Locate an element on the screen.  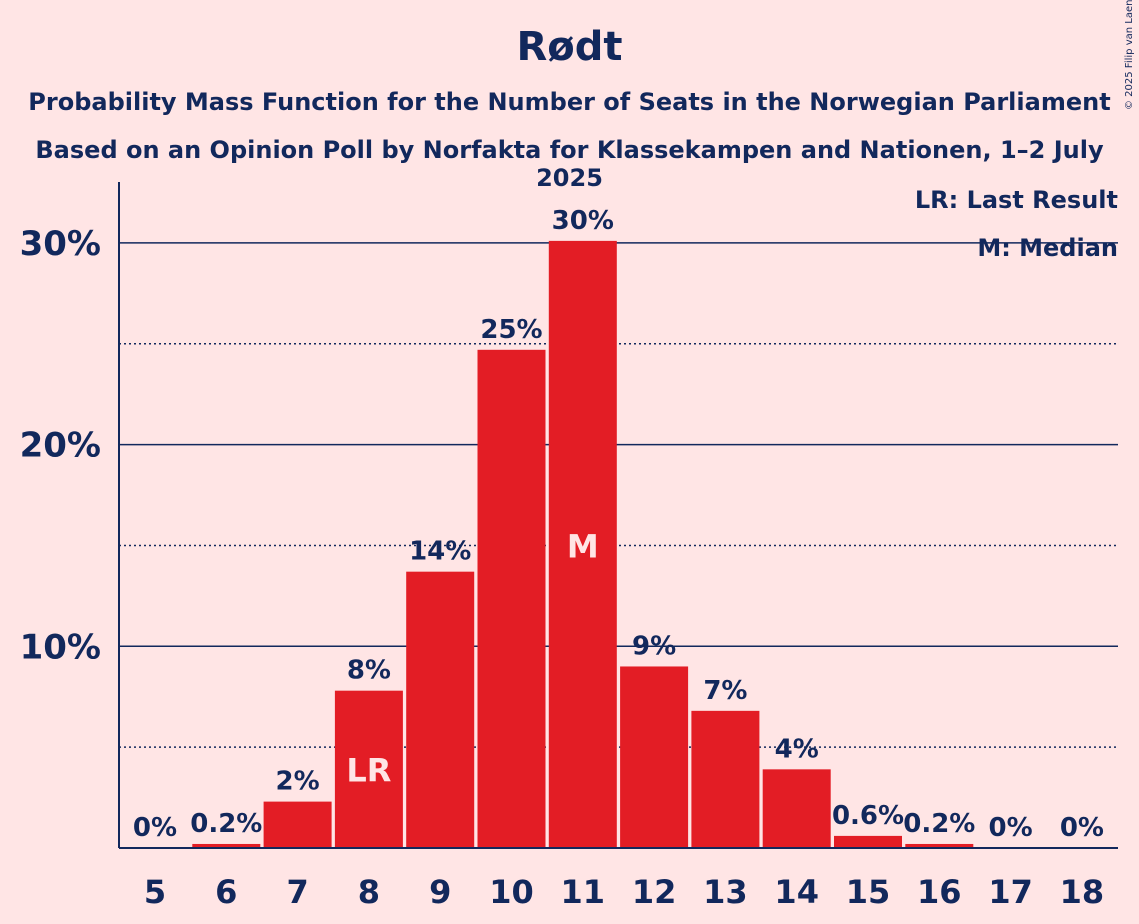
data-label: 8% is located at coordinates (369, 671).